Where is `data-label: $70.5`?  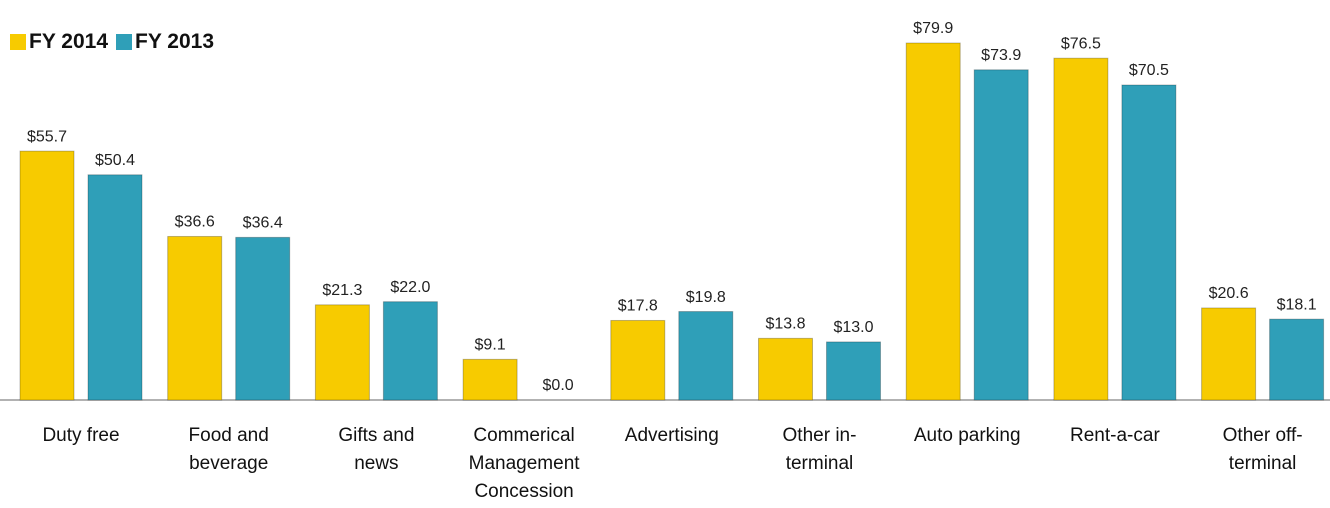 data-label: $70.5 is located at coordinates (1149, 70).